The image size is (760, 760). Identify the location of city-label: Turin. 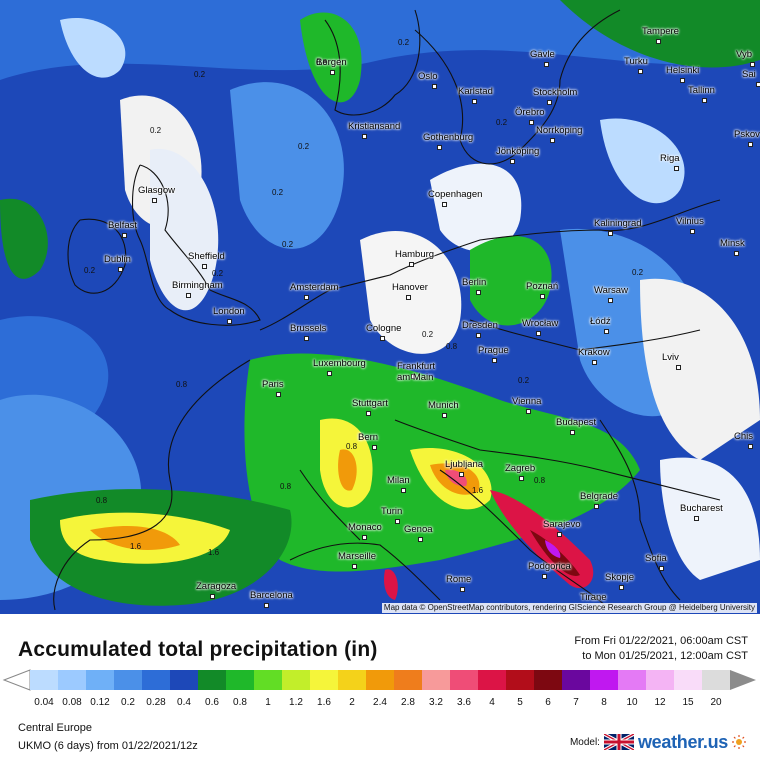
(392, 511).